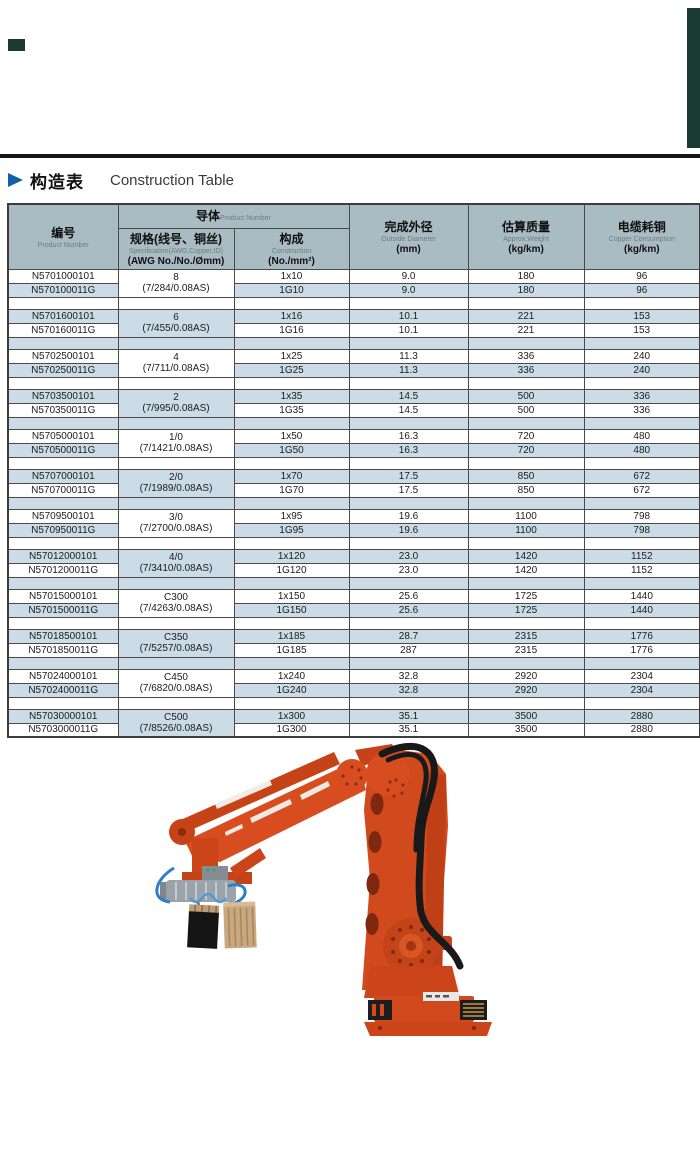 The height and width of the screenshot is (1154, 700). I want to click on table-row: N570350011G 1G35 14.5 500 336, so click(353, 410).